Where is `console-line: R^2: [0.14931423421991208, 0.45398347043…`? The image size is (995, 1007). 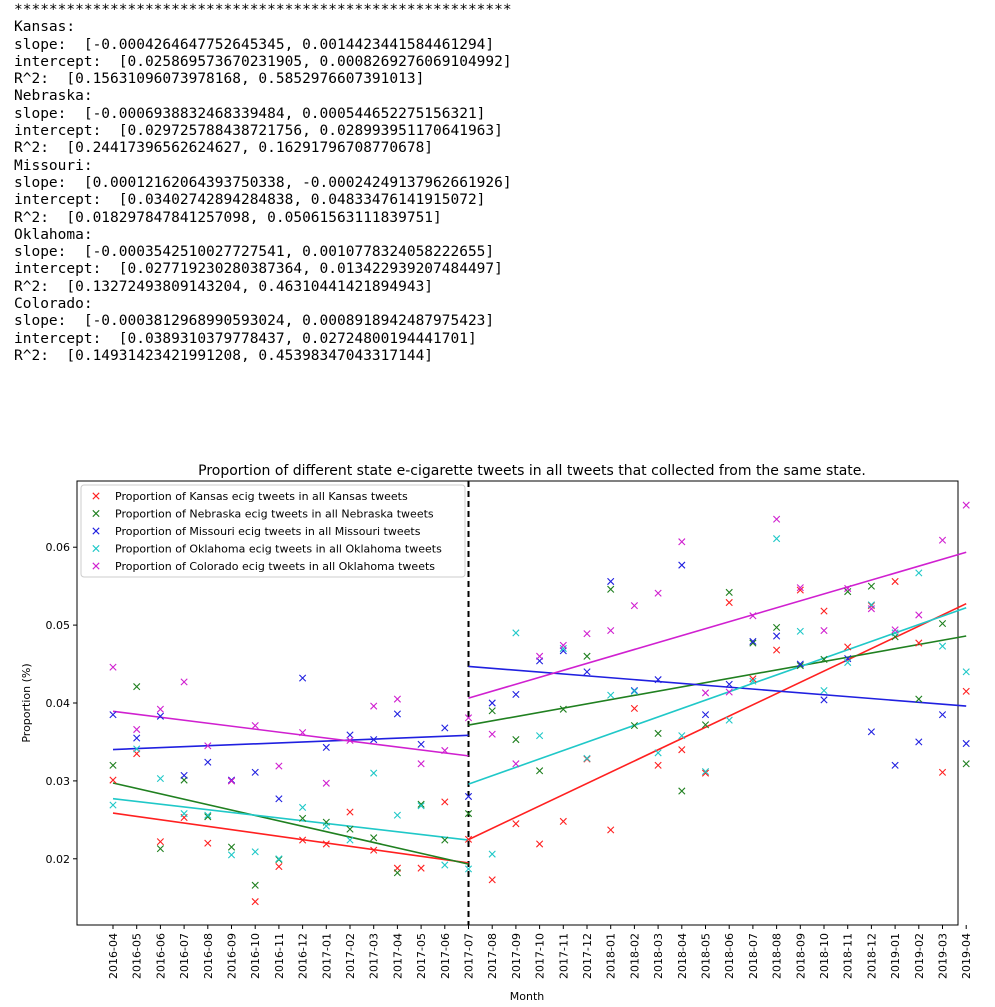 console-line: R^2: [0.14931423421991208, 0.45398347043… is located at coordinates (224, 355).